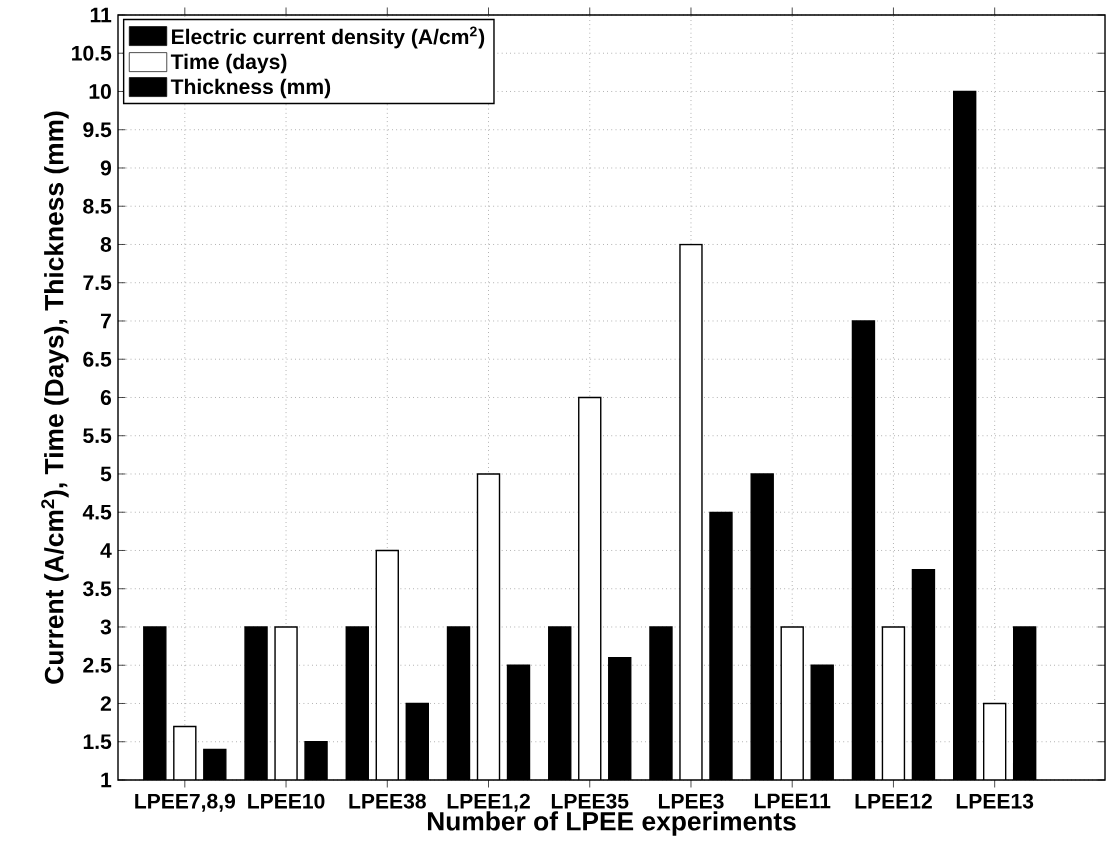 The image size is (1108, 845). Describe the element at coordinates (106, 168) in the screenshot. I see `y-tick-label: 9` at that location.